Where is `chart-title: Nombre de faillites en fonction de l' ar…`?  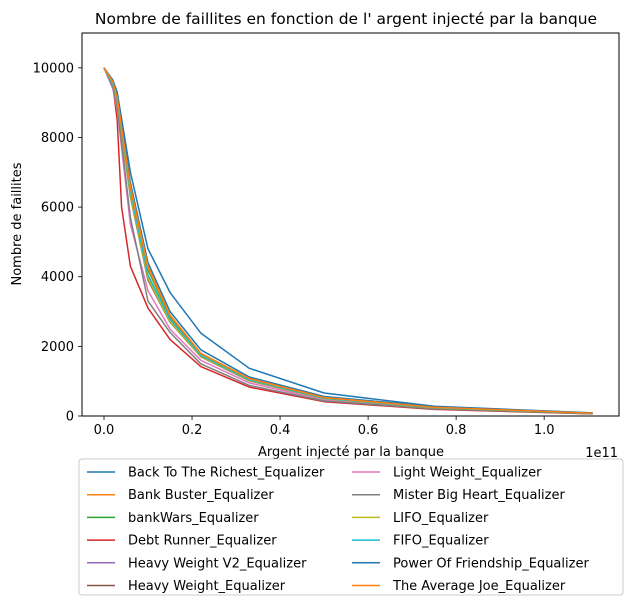
chart-title: Nombre de faillites en fonction de l' ar… is located at coordinates (346, 19).